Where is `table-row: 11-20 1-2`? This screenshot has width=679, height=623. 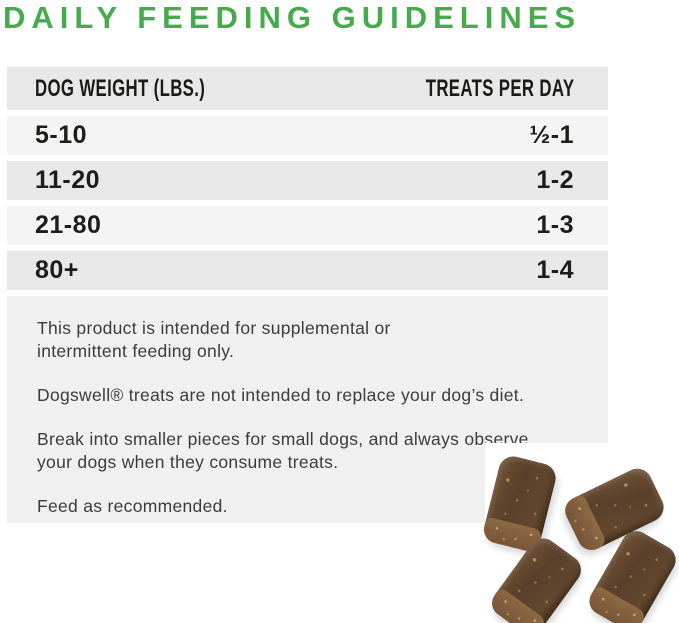
table-row: 11-20 1-2 is located at coordinates (307, 180).